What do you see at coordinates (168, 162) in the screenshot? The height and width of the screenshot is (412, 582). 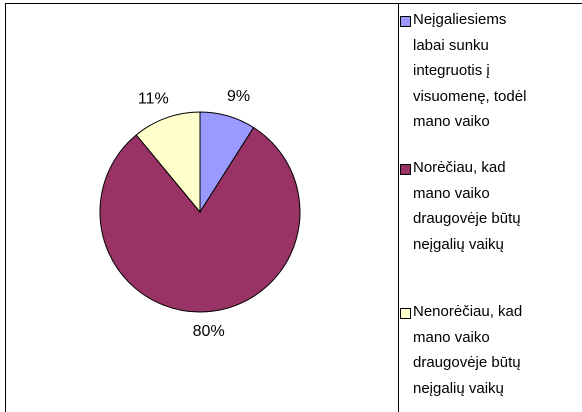 I see `pie-slice` at bounding box center [168, 162].